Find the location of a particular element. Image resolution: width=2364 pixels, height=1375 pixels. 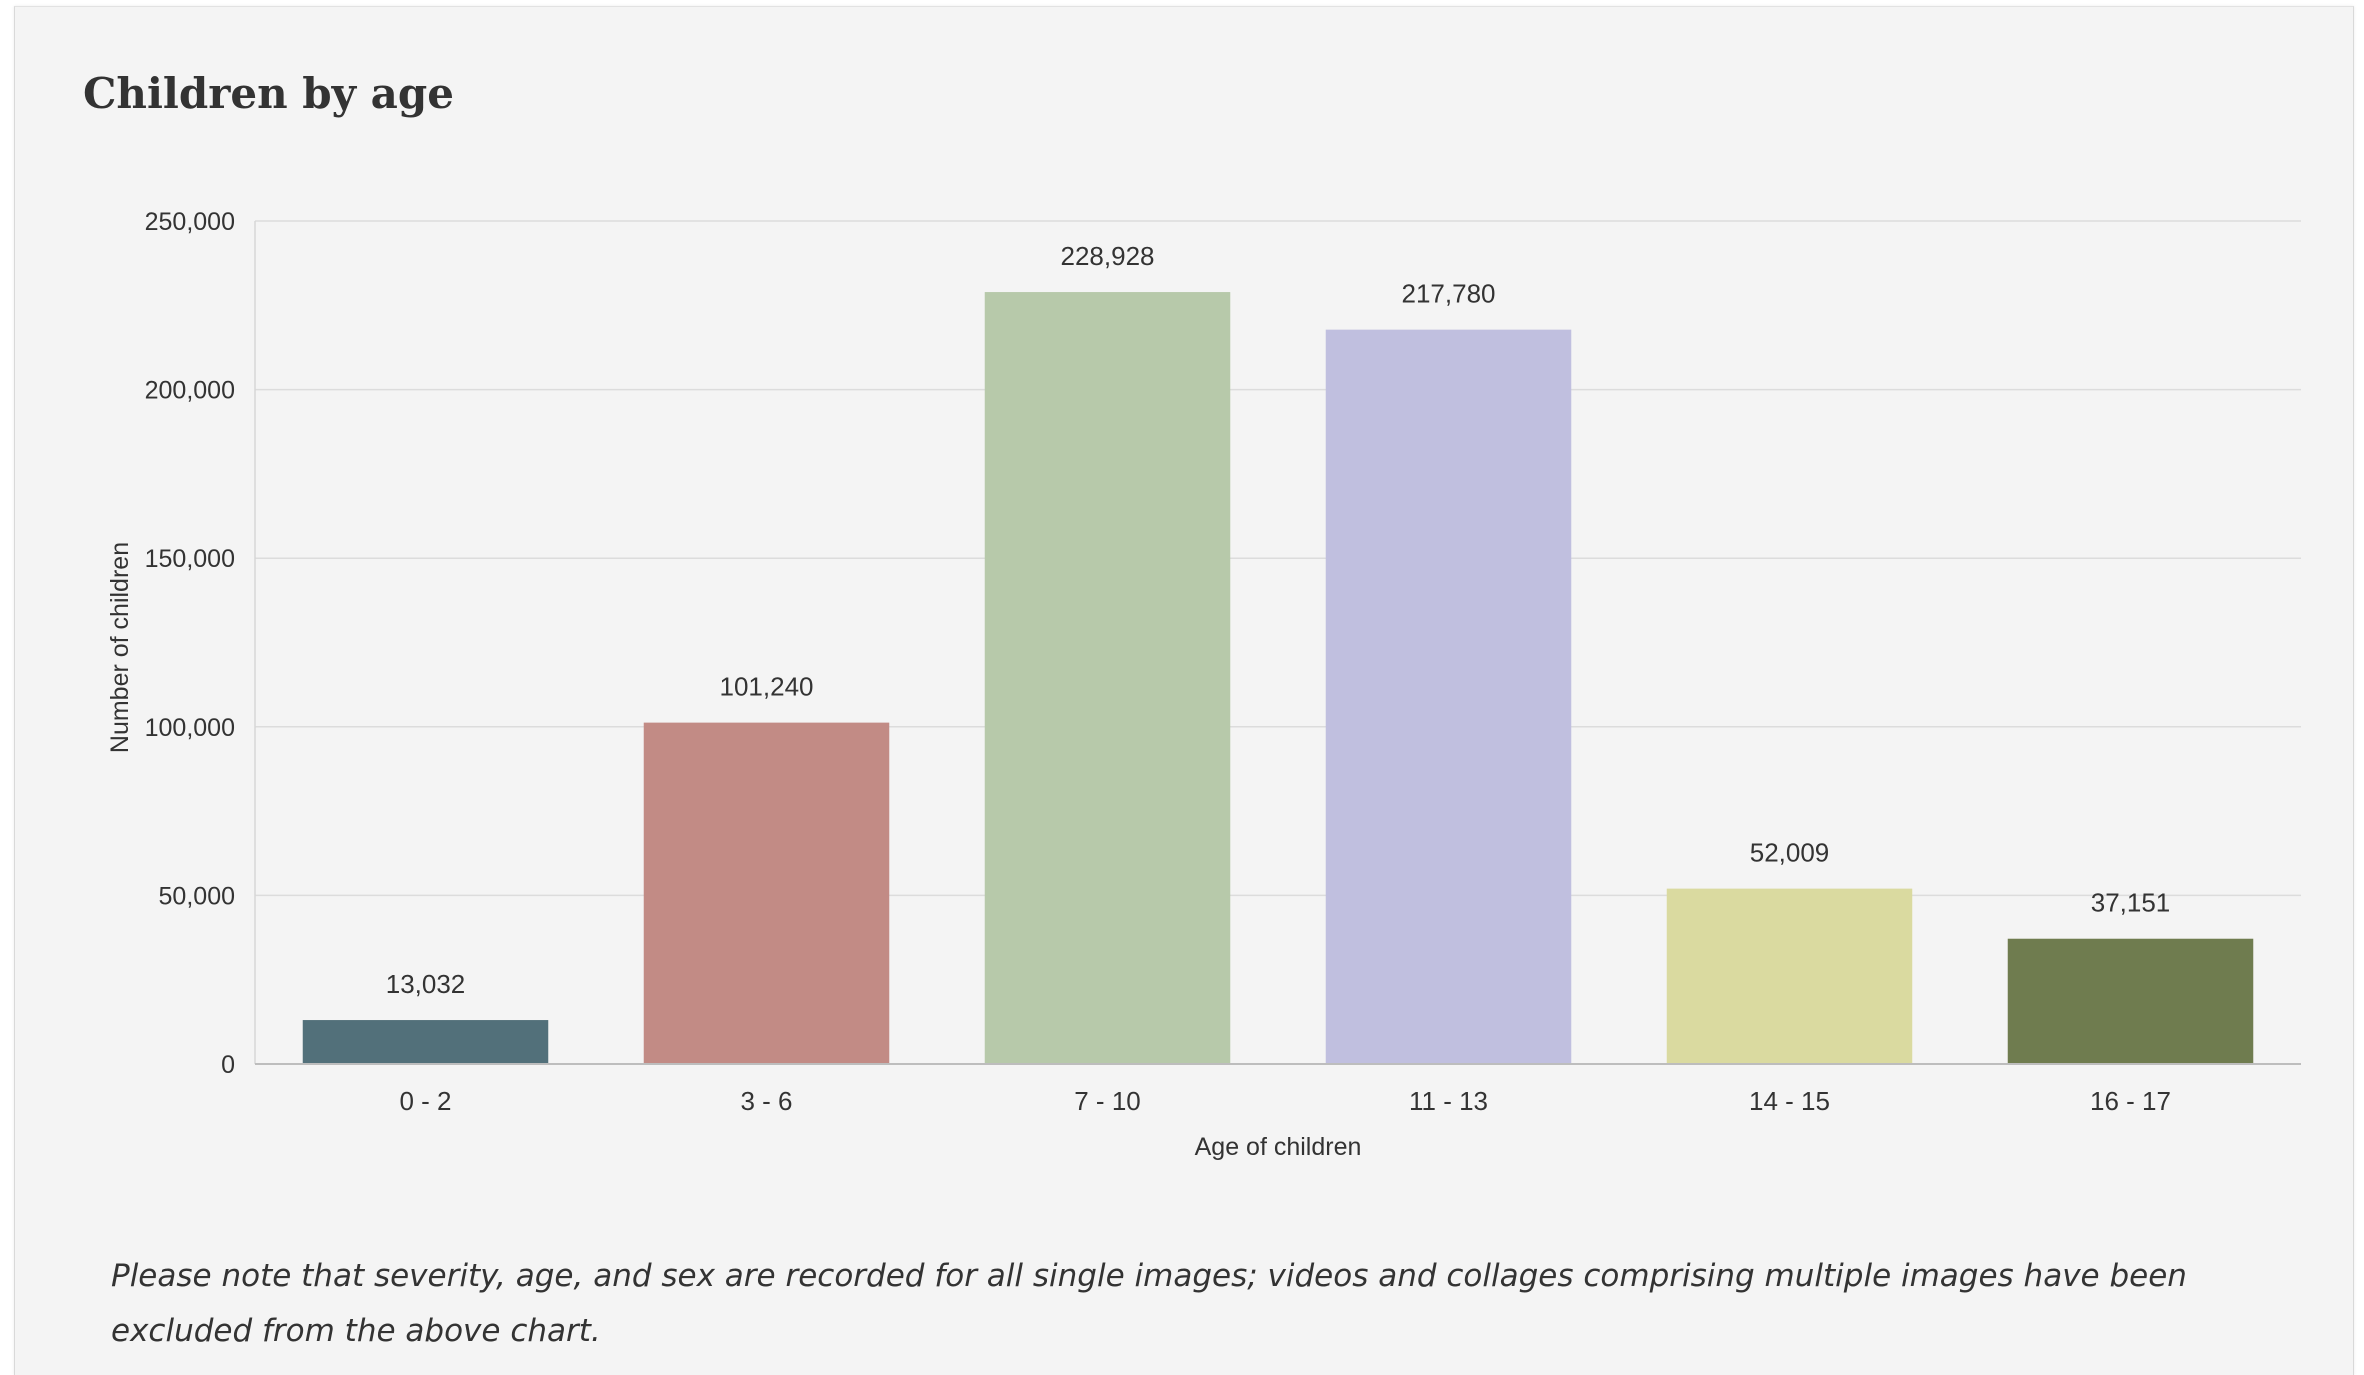

y-tick-label: 150,000 is located at coordinates (190, 559).